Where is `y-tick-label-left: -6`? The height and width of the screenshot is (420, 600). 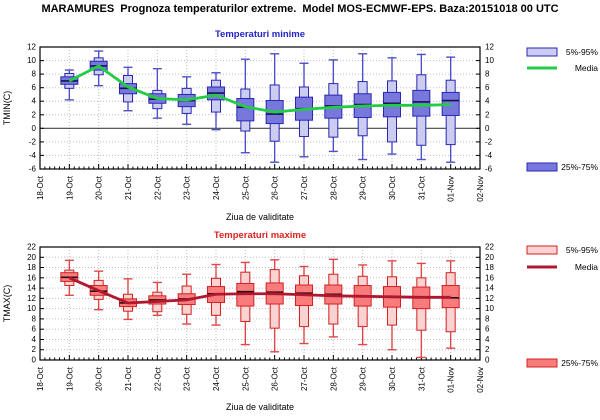
y-tick-label-left: -6 is located at coordinates (33, 169).